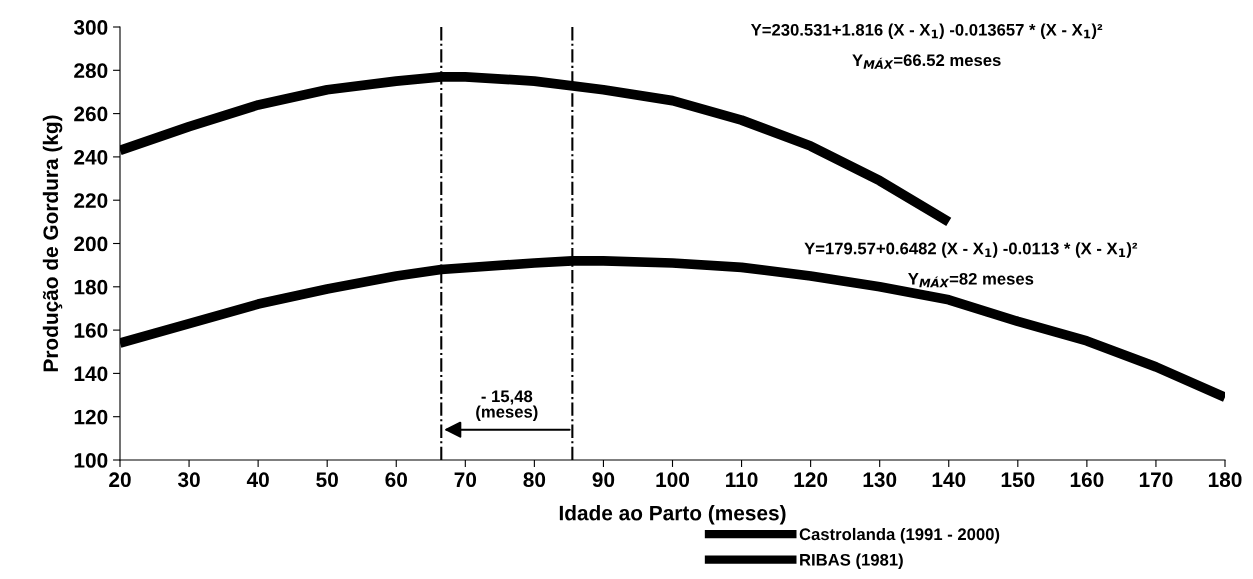 This screenshot has width=1253, height=579. What do you see at coordinates (91, 287) in the screenshot?
I see `y-tick-label: 180` at bounding box center [91, 287].